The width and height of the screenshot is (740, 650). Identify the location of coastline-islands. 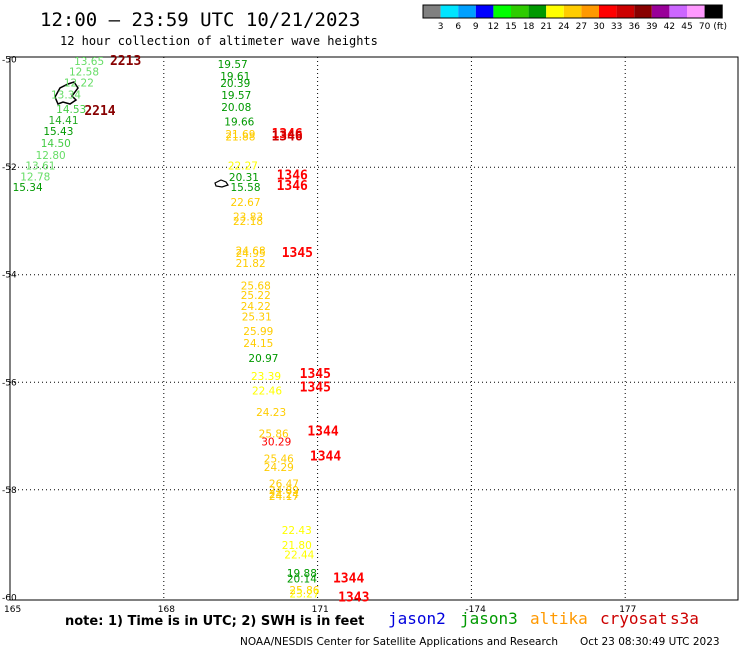
(141, 134).